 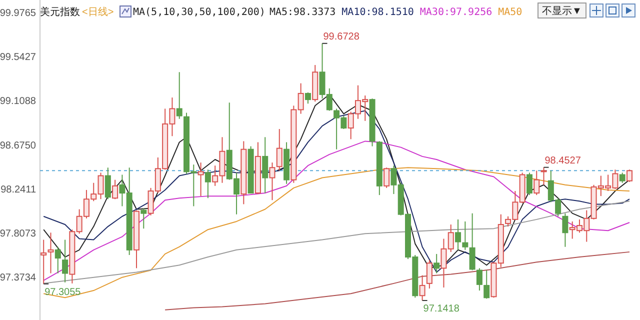 What do you see at coordinates (18, 278) in the screenshot?
I see `y-tick-label: 97.3734` at bounding box center [18, 278].